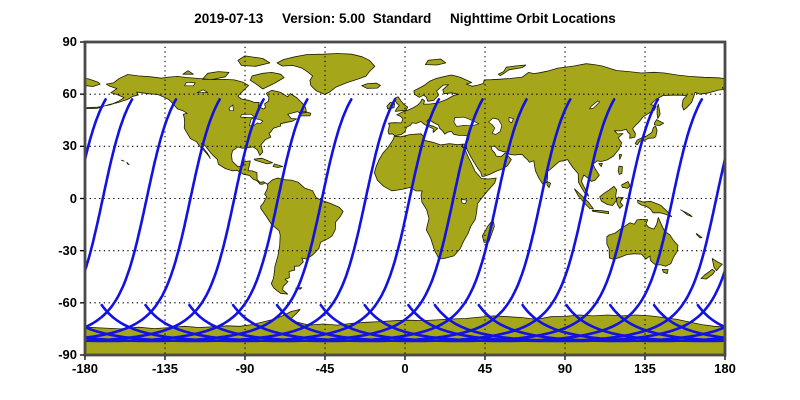 The height and width of the screenshot is (400, 800). Describe the element at coordinates (67, 302) in the screenshot. I see `y-axis-label: -60` at that location.